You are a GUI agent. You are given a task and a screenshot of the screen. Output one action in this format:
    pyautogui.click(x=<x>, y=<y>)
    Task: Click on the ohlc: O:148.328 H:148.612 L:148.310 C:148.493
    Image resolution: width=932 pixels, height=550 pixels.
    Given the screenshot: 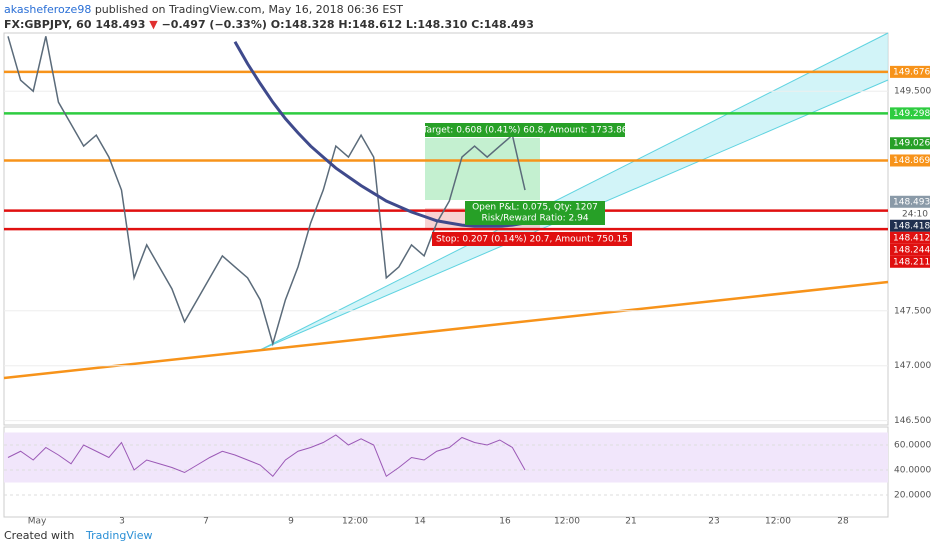 What is the action you would take?
    pyautogui.click(x=402, y=24)
    